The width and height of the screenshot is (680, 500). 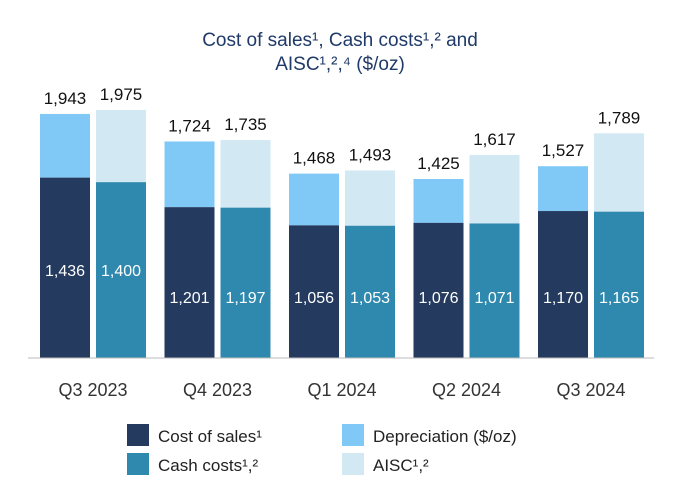 What do you see at coordinates (370, 298) in the screenshot?
I see `cash-costs-value-label: 1,053` at bounding box center [370, 298].